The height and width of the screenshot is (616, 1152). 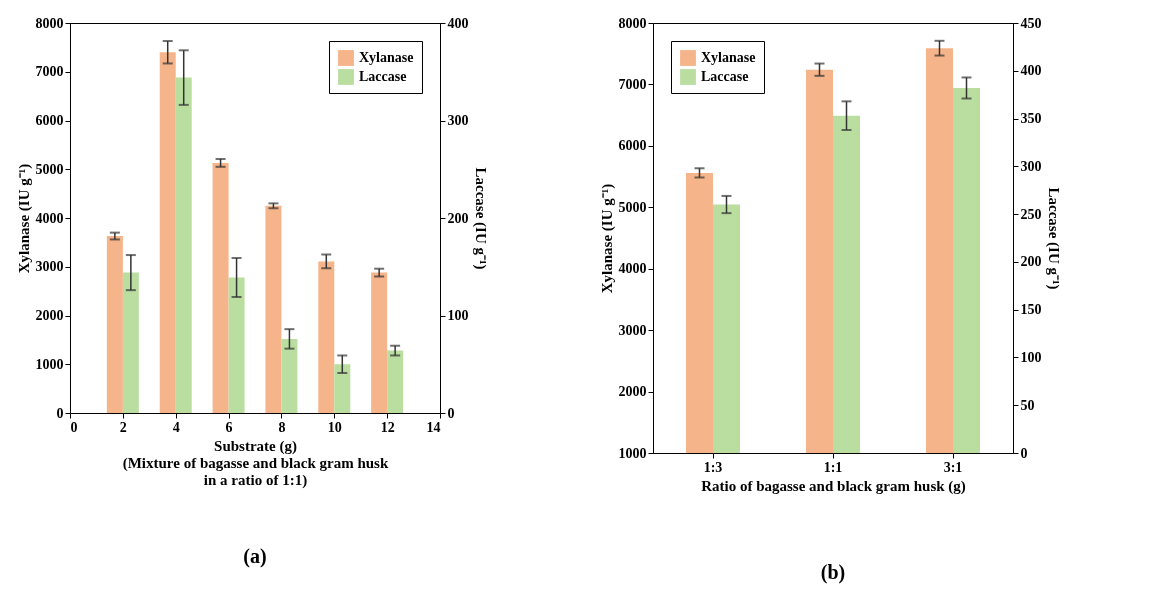 What do you see at coordinates (282, 427) in the screenshot?
I see `x-tick-label: 8` at bounding box center [282, 427].